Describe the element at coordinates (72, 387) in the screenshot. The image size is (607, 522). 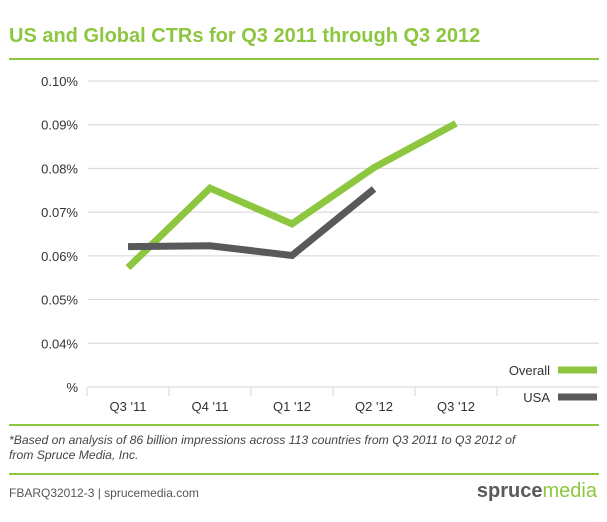
I see `y-tick-label-0: %` at that location.